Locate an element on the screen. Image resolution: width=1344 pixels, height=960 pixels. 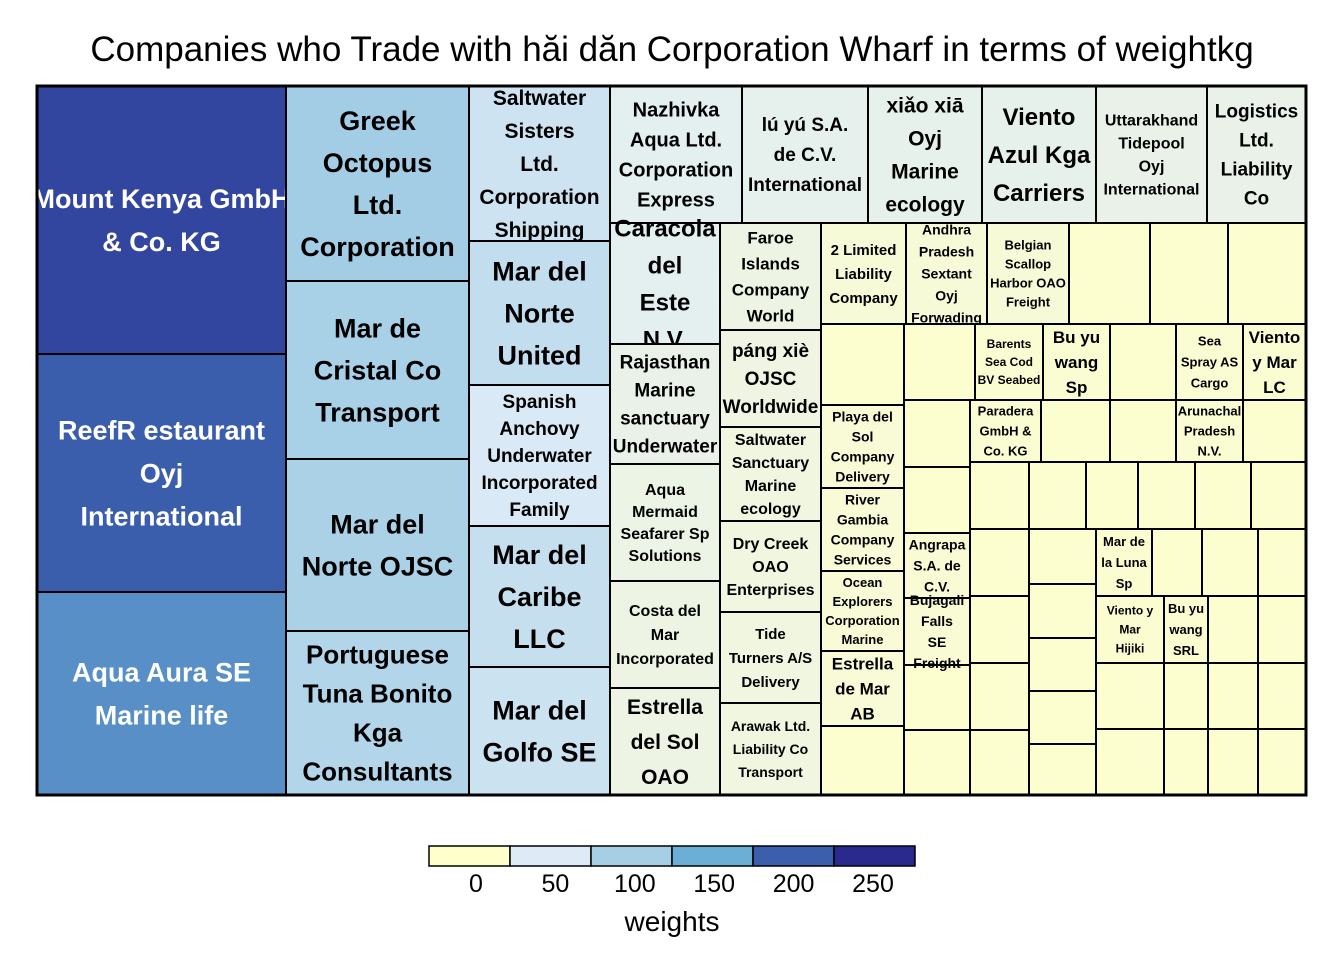
treemap-tile-label: Paradera GmbH & Co. KG is located at coordinates (1006, 431).